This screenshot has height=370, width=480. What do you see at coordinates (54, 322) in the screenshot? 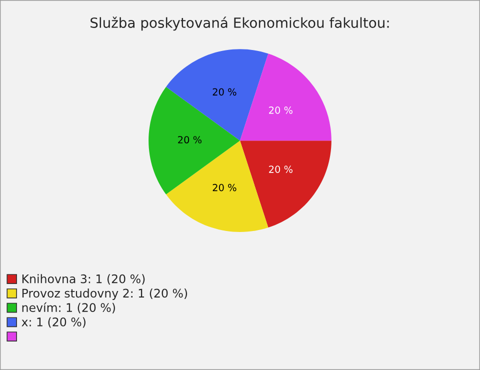
I see `legend-label: x: 1 (20 %)` at bounding box center [54, 322].